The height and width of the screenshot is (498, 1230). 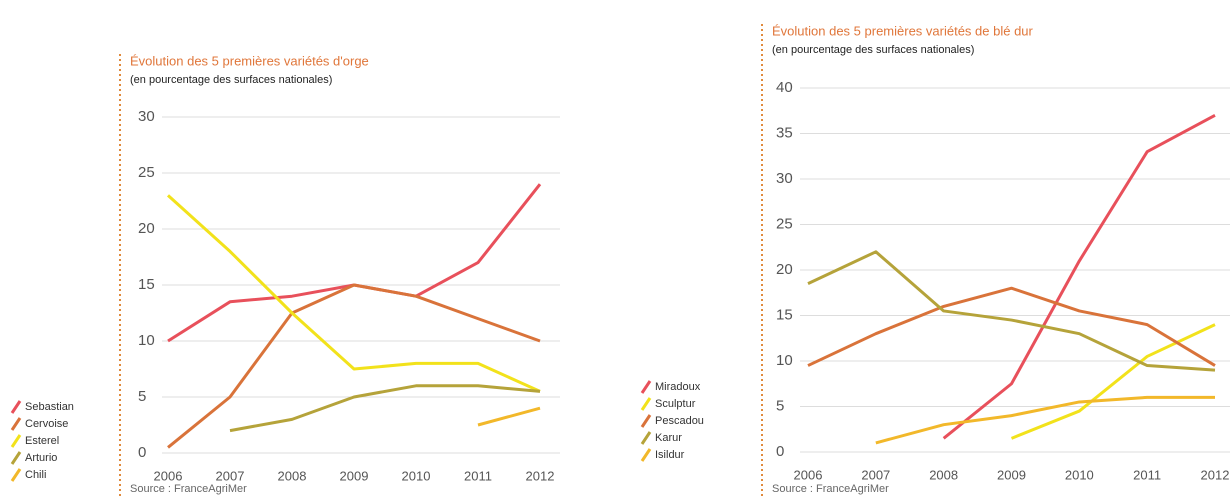 What do you see at coordinates (42, 441) in the screenshot?
I see `legend-label: Esterel` at bounding box center [42, 441].